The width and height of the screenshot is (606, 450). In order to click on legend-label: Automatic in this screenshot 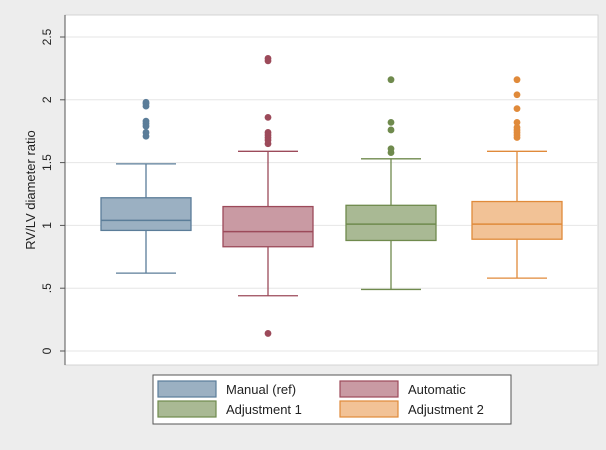, I will do `click(437, 389)`.